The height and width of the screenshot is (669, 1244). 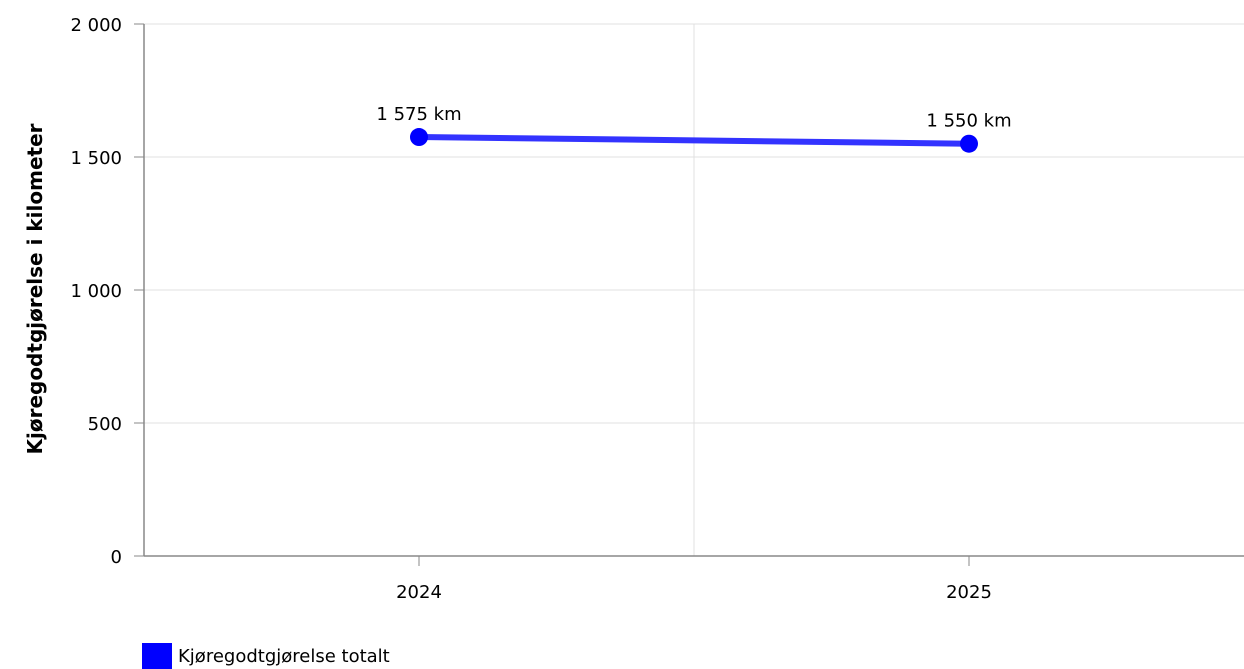 What do you see at coordinates (96, 291) in the screenshot?
I see `y-tick-label: 1 000` at bounding box center [96, 291].